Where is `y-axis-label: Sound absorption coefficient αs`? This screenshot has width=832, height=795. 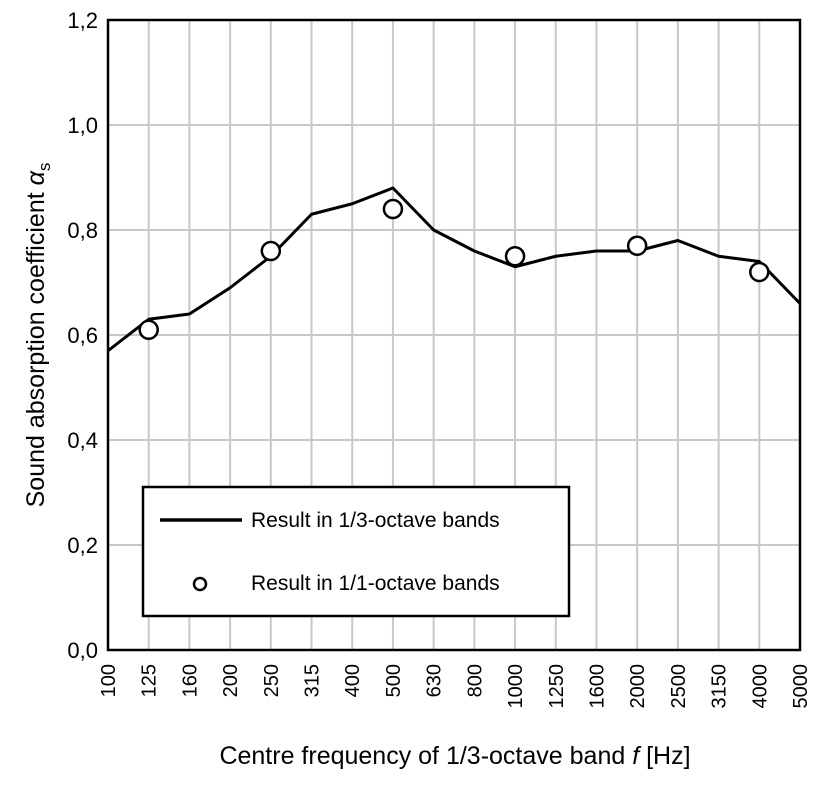 y-axis-label: Sound absorption coefficient αs is located at coordinates (38, 335).